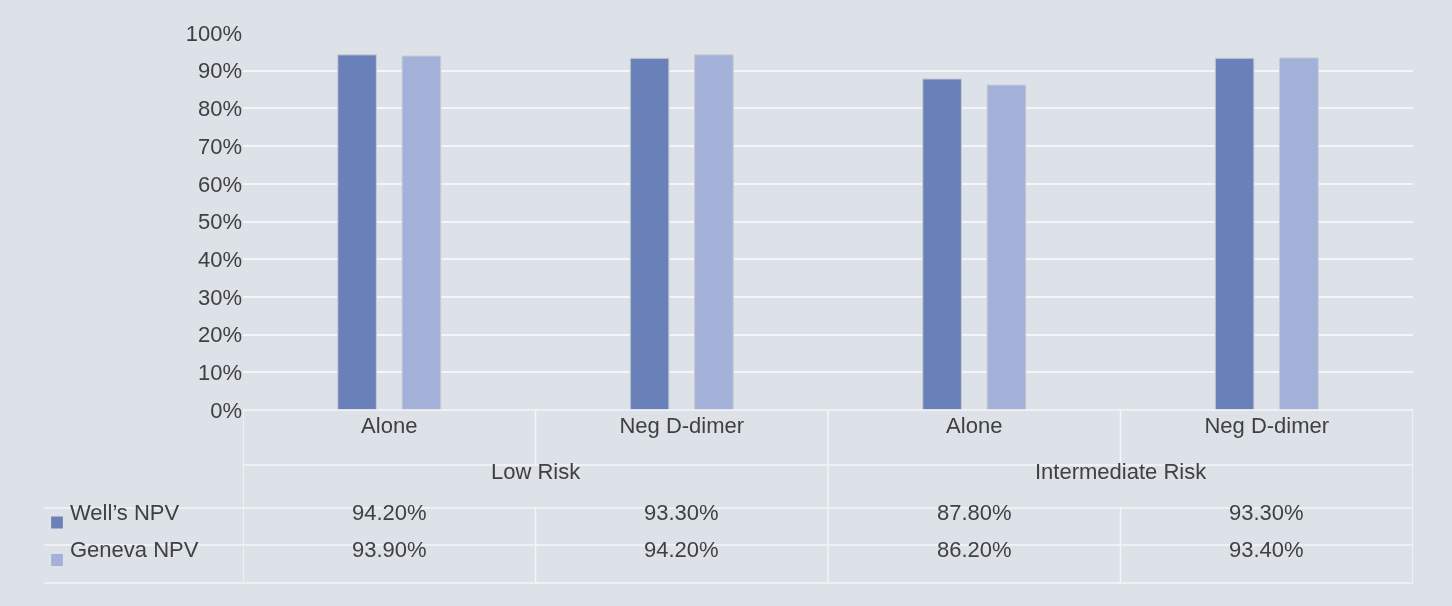 This screenshot has width=1452, height=606. Describe the element at coordinates (1121, 471) in the screenshot. I see `text: Intermediate Risk` at that location.